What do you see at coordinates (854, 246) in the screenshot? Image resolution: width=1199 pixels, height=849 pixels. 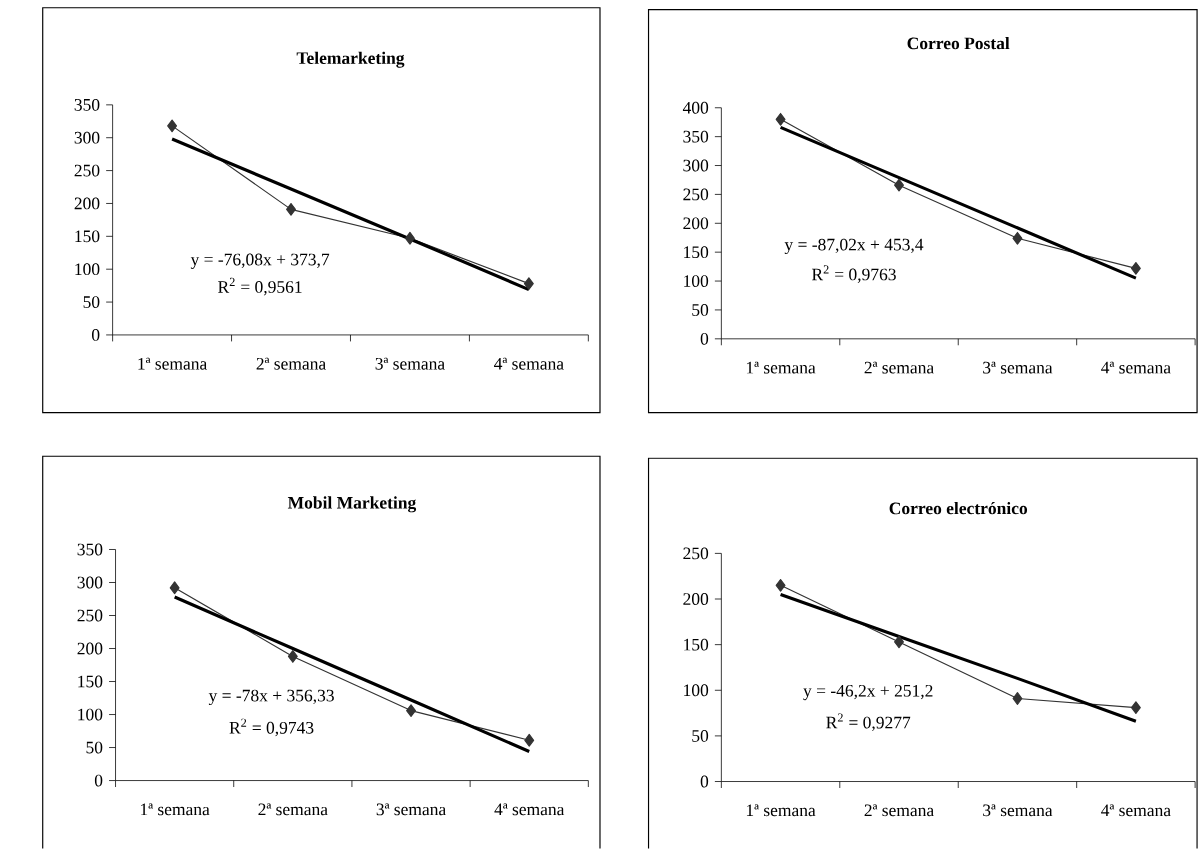 I see `annotation: y = -87,02x + 453,4` at bounding box center [854, 246].